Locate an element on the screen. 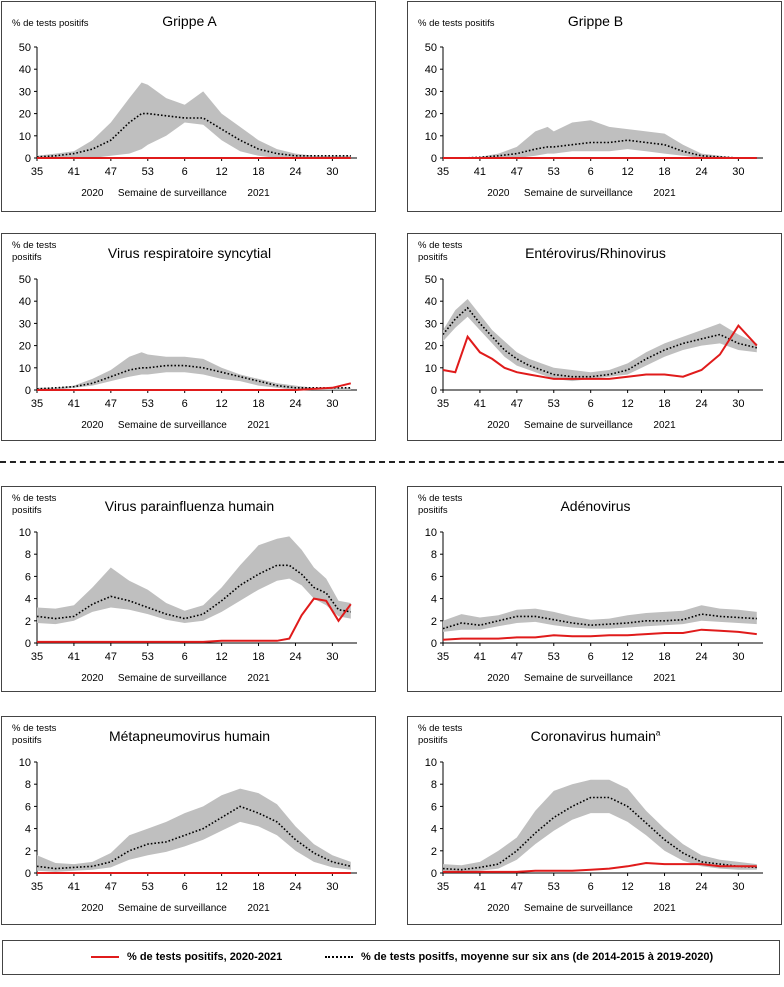 The height and width of the screenshot is (987, 784). y-tick-label: 50 is located at coordinates (431, 280).